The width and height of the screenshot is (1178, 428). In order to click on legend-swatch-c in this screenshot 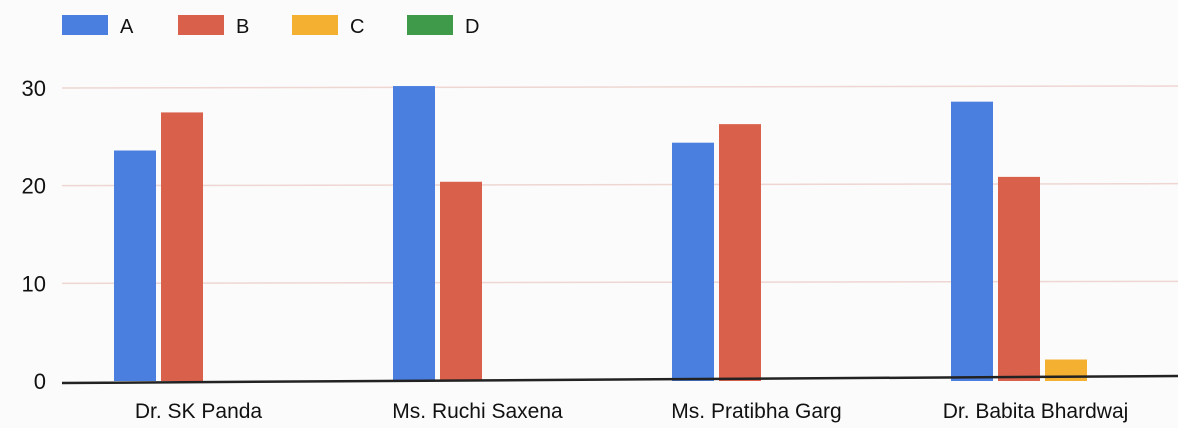, I will do `click(315, 25)`.